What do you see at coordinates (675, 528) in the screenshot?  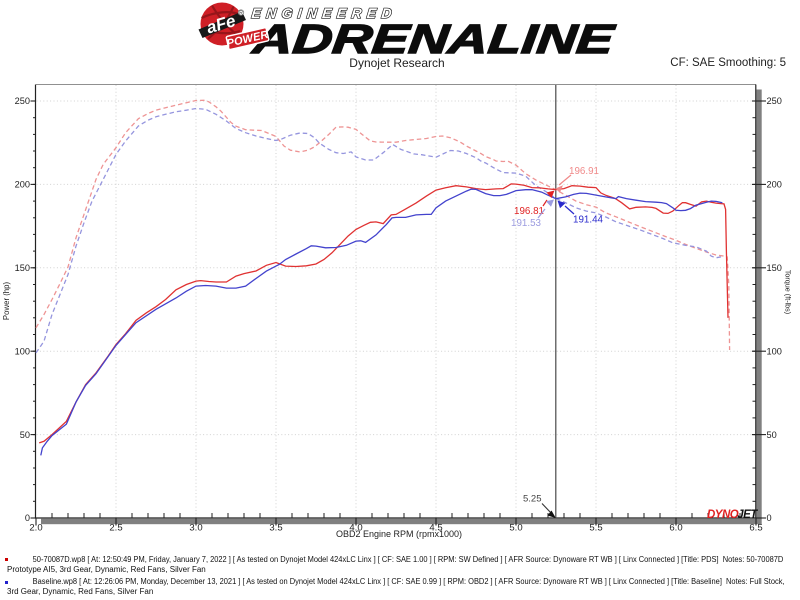 I see `svg-text: 6.0` at bounding box center [675, 528].